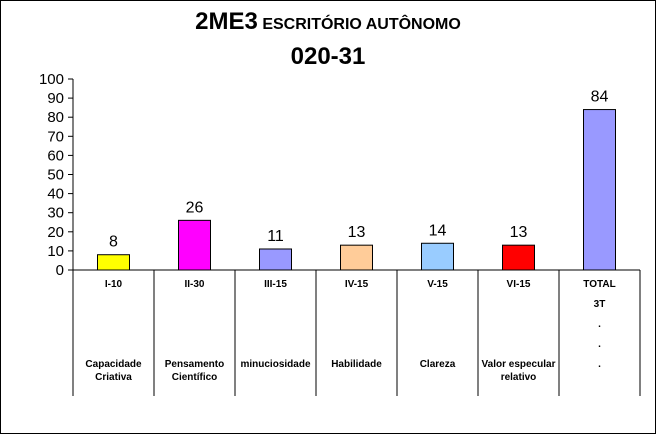  What do you see at coordinates (599, 284) in the screenshot?
I see `category-code: TOTAL` at bounding box center [599, 284].